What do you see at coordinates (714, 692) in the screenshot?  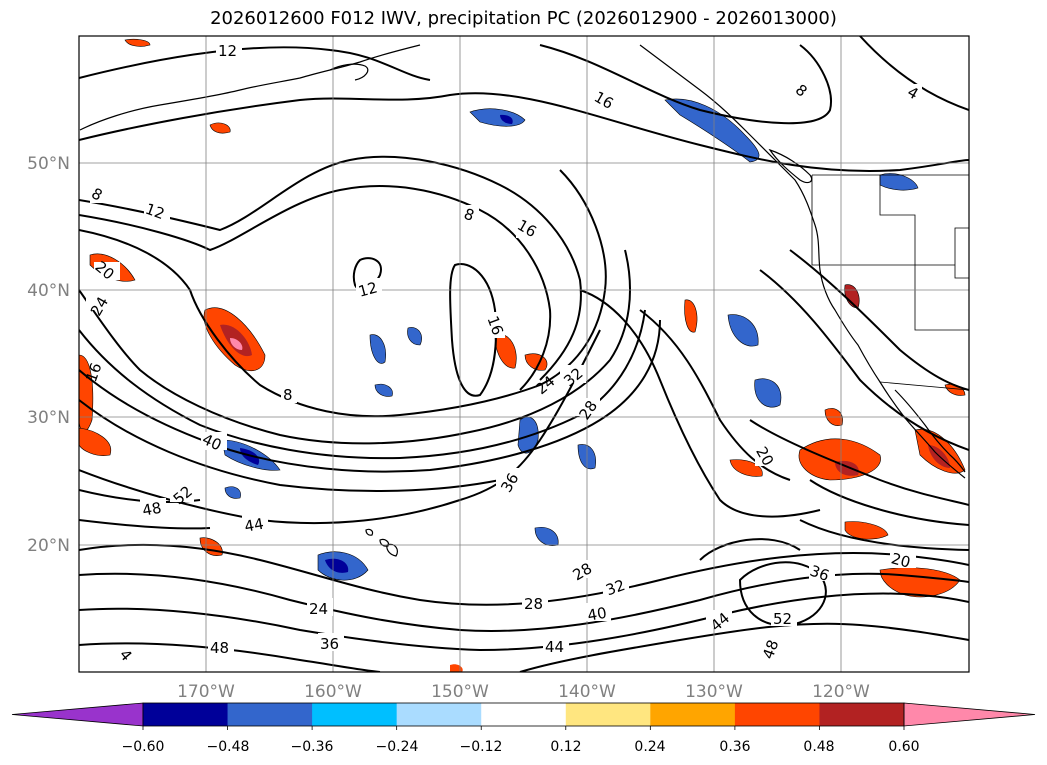 I see `lon-label: 130°W` at bounding box center [714, 692].